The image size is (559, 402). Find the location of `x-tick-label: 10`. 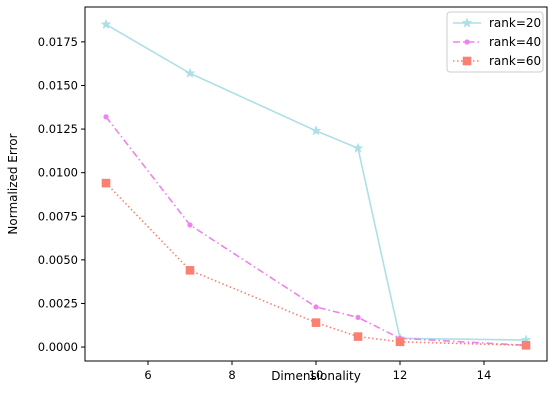

x-tick-label: 10 is located at coordinates (316, 375).